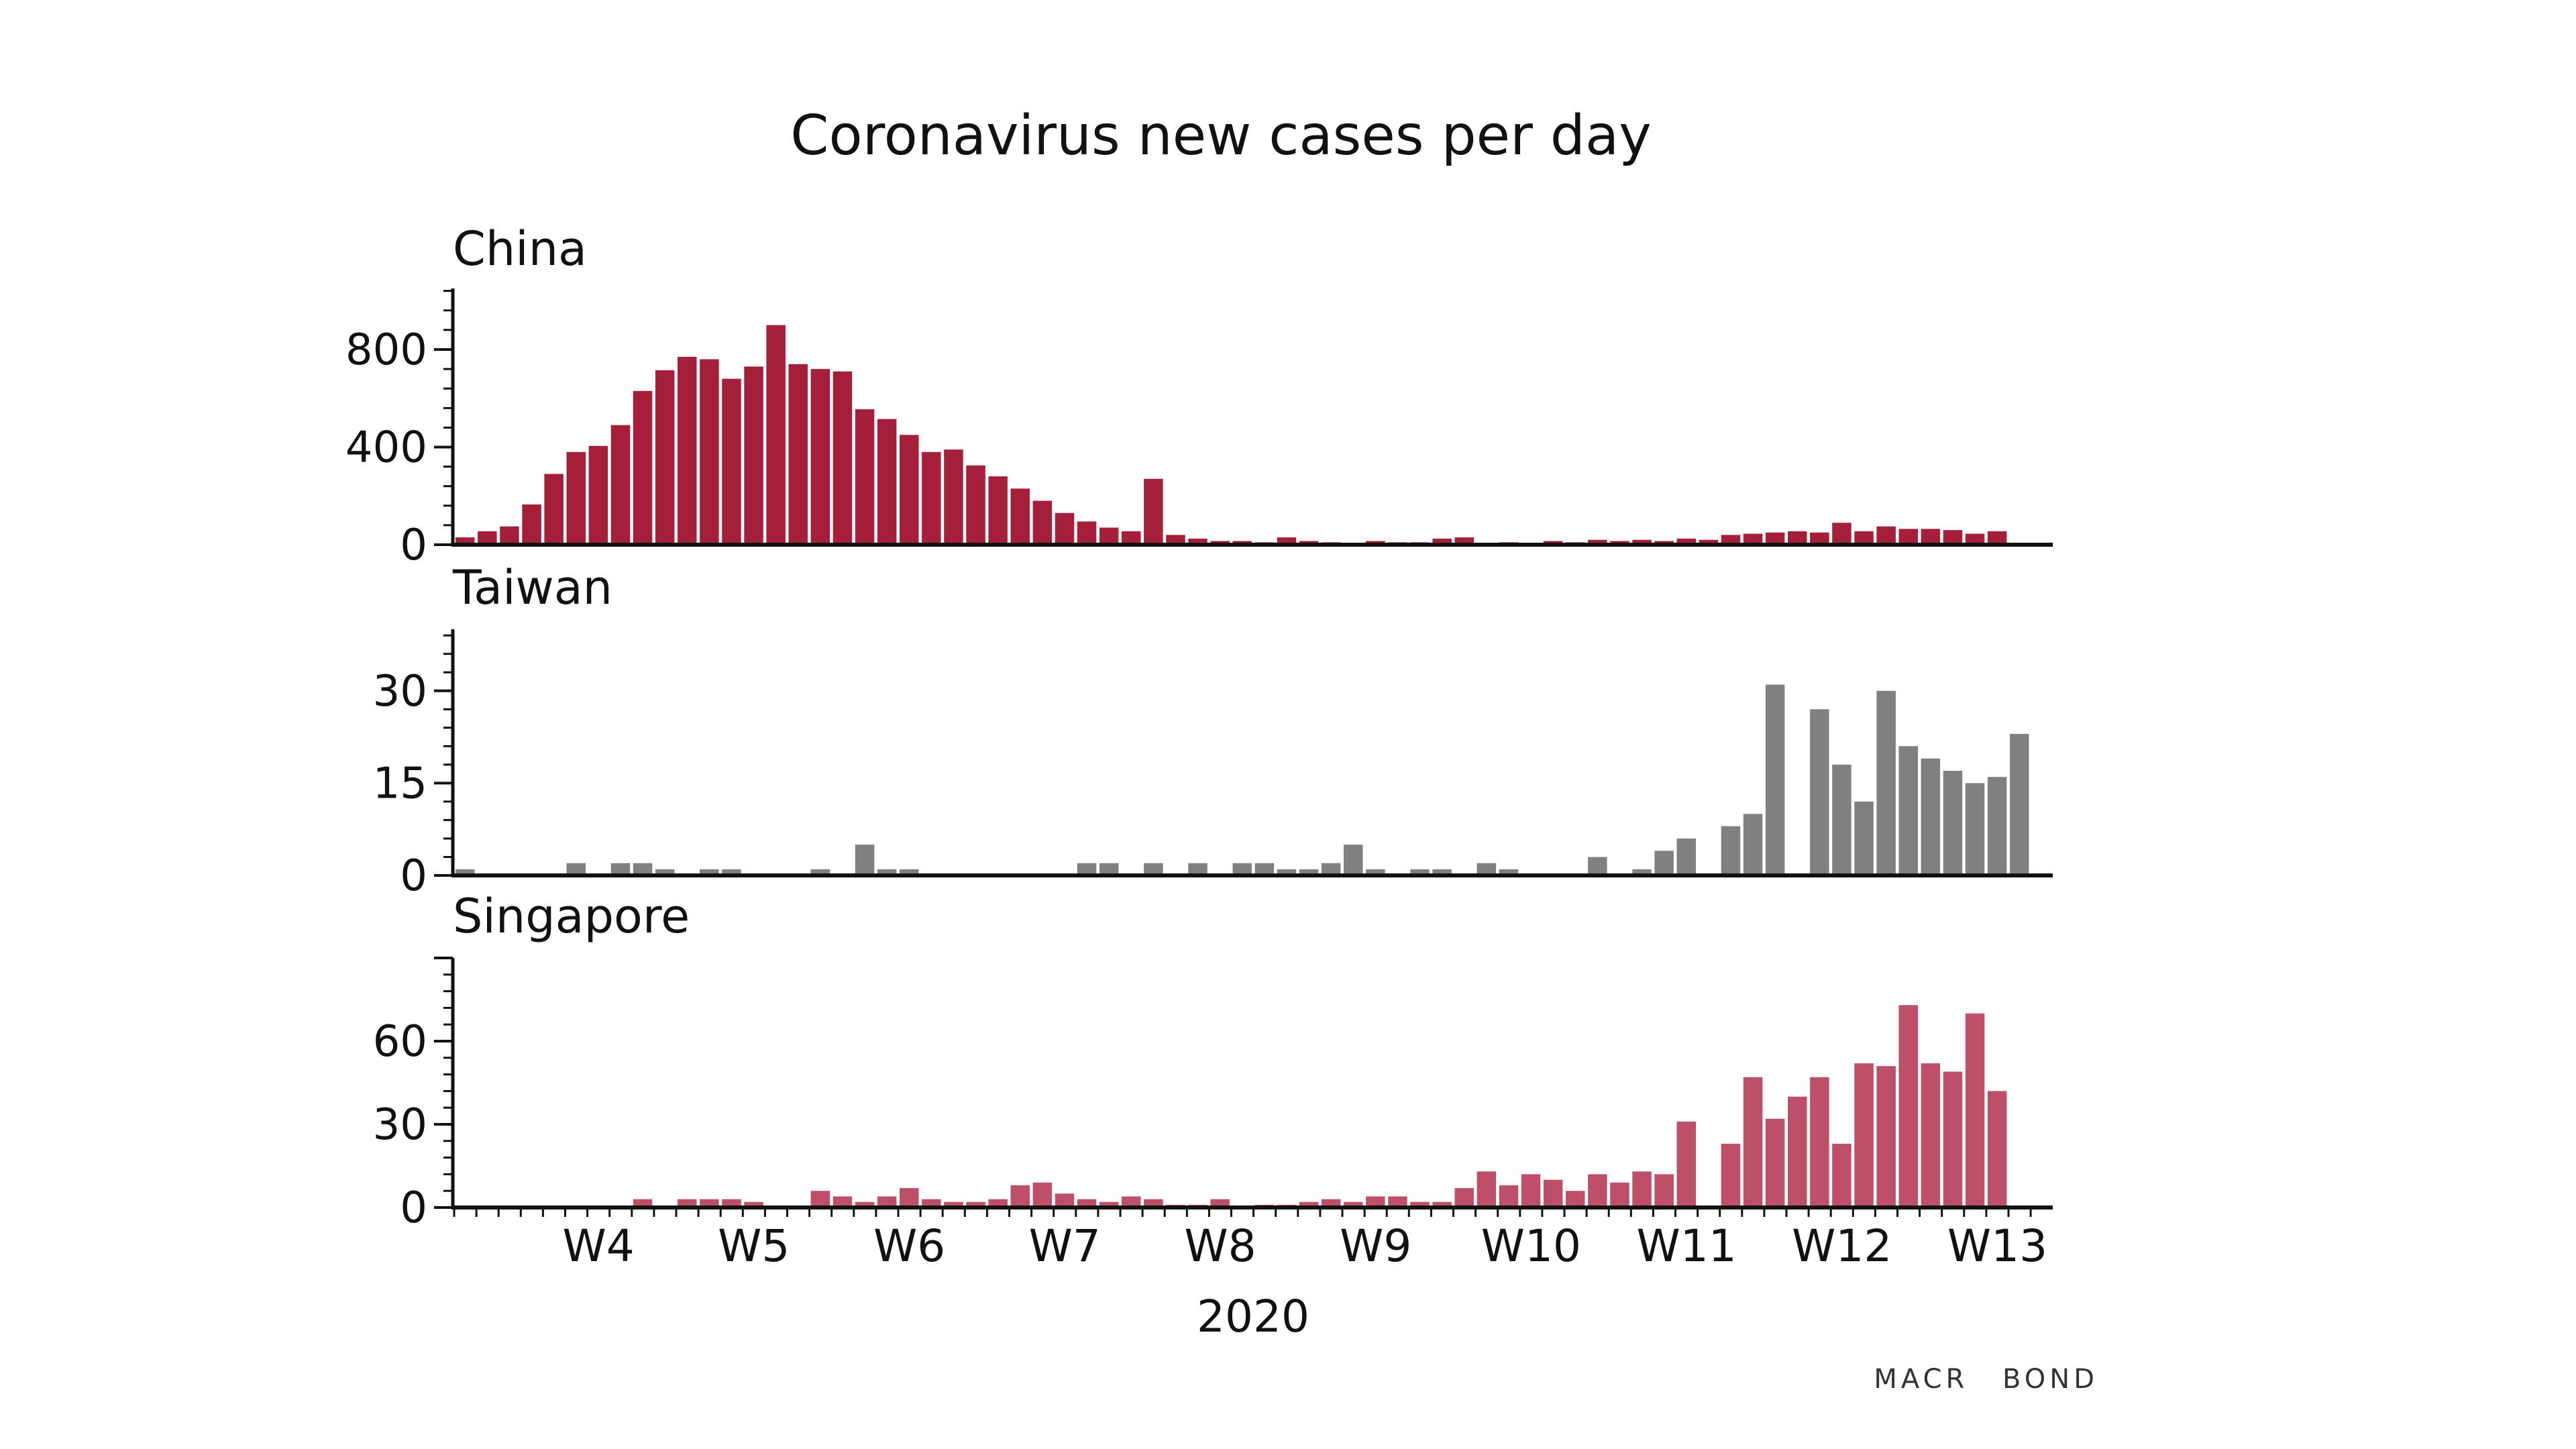 This screenshot has height=1449, width=2576. I want to click on x-tick-label: W13, so click(1997, 1246).